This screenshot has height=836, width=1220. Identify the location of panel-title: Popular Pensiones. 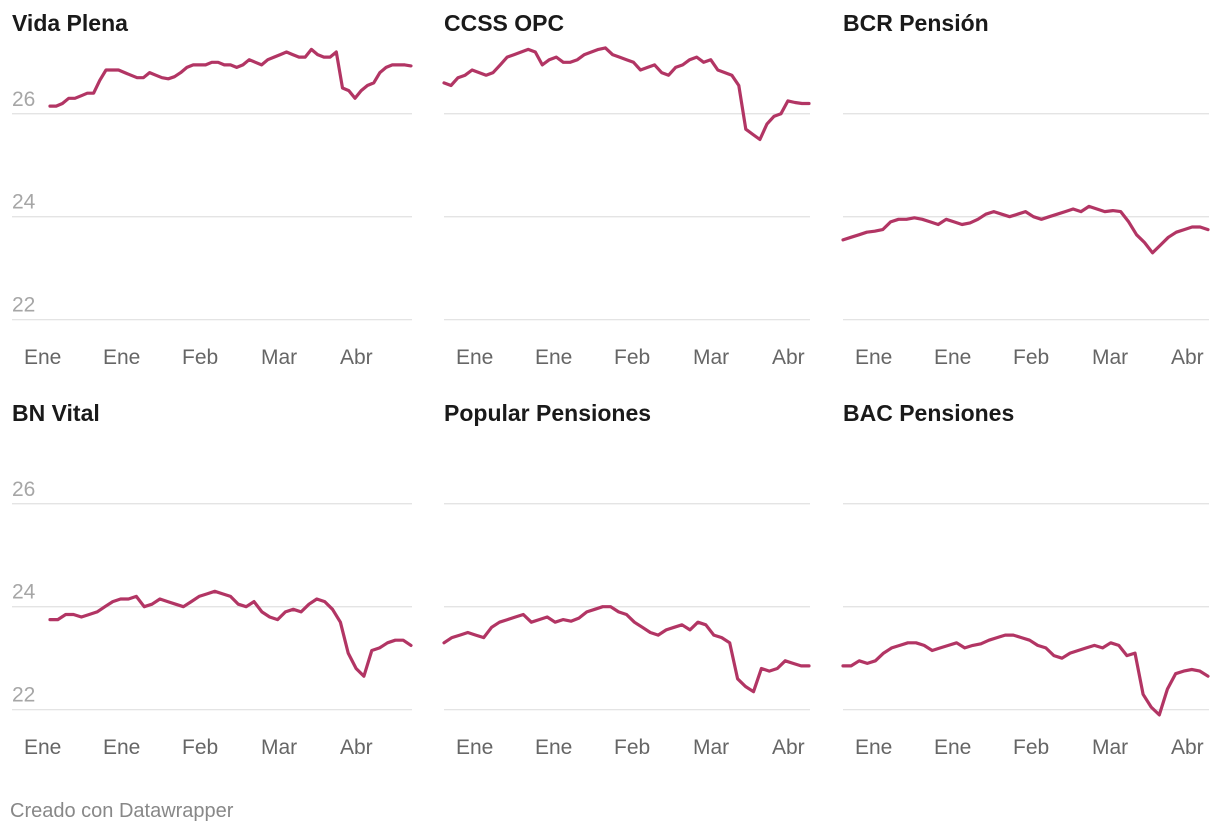
(548, 413).